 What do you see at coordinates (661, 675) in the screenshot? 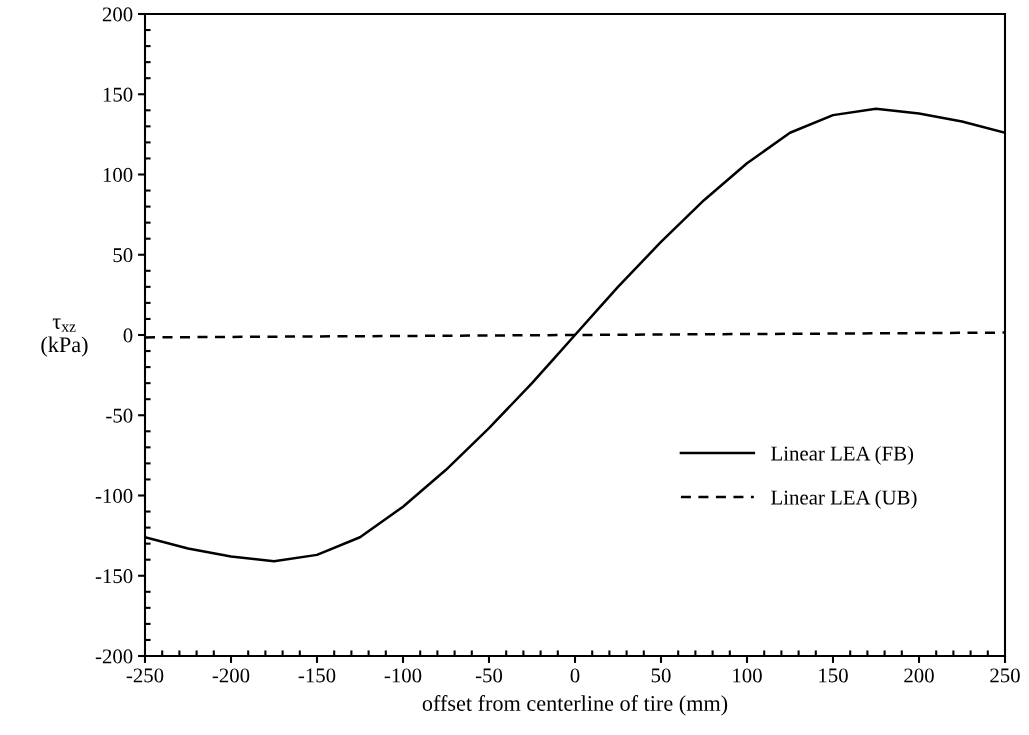
I see `x-tick-label: 50` at bounding box center [661, 675].